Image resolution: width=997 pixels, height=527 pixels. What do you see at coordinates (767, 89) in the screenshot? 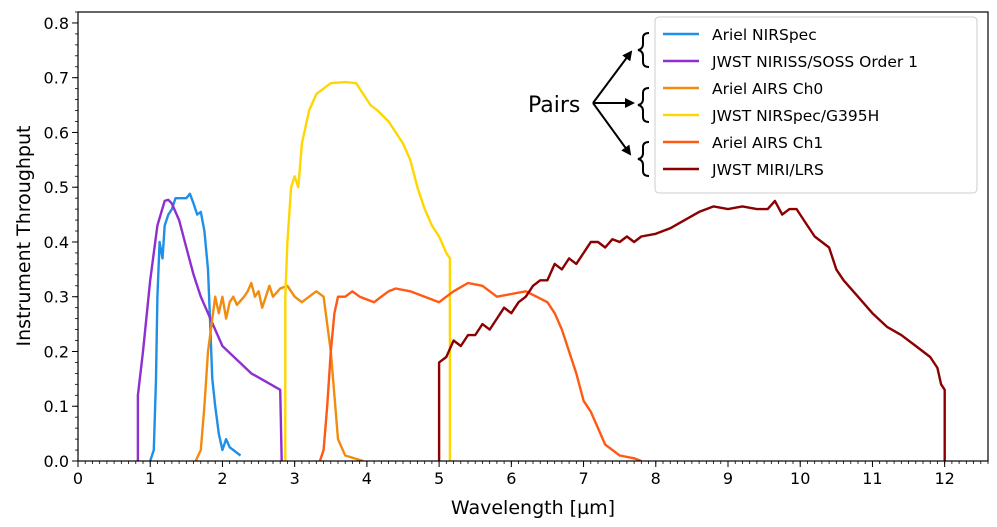
I see `legend-label-2: Ariel AIRS Ch0` at bounding box center [767, 89].